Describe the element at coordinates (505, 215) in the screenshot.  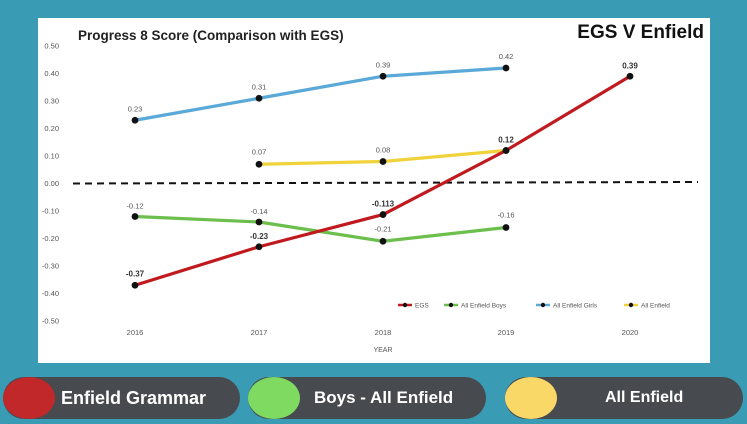
I see `data-label: -0.16` at that location.